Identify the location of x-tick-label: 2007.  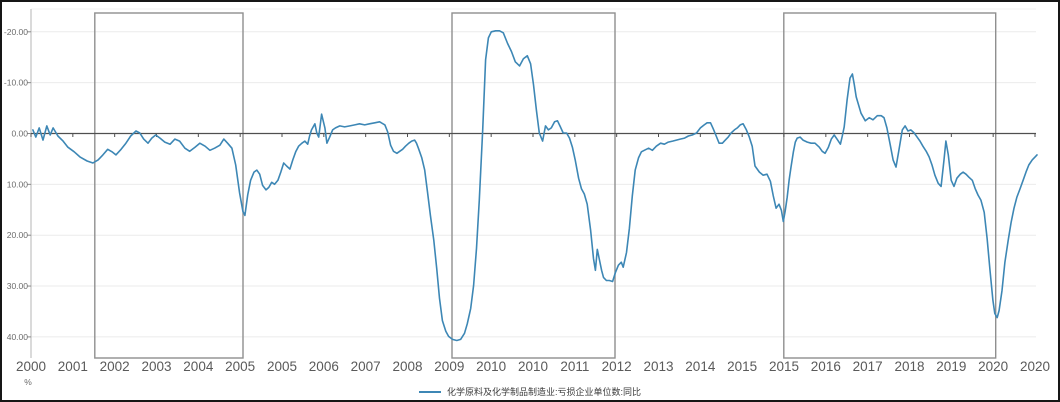
(366, 366).